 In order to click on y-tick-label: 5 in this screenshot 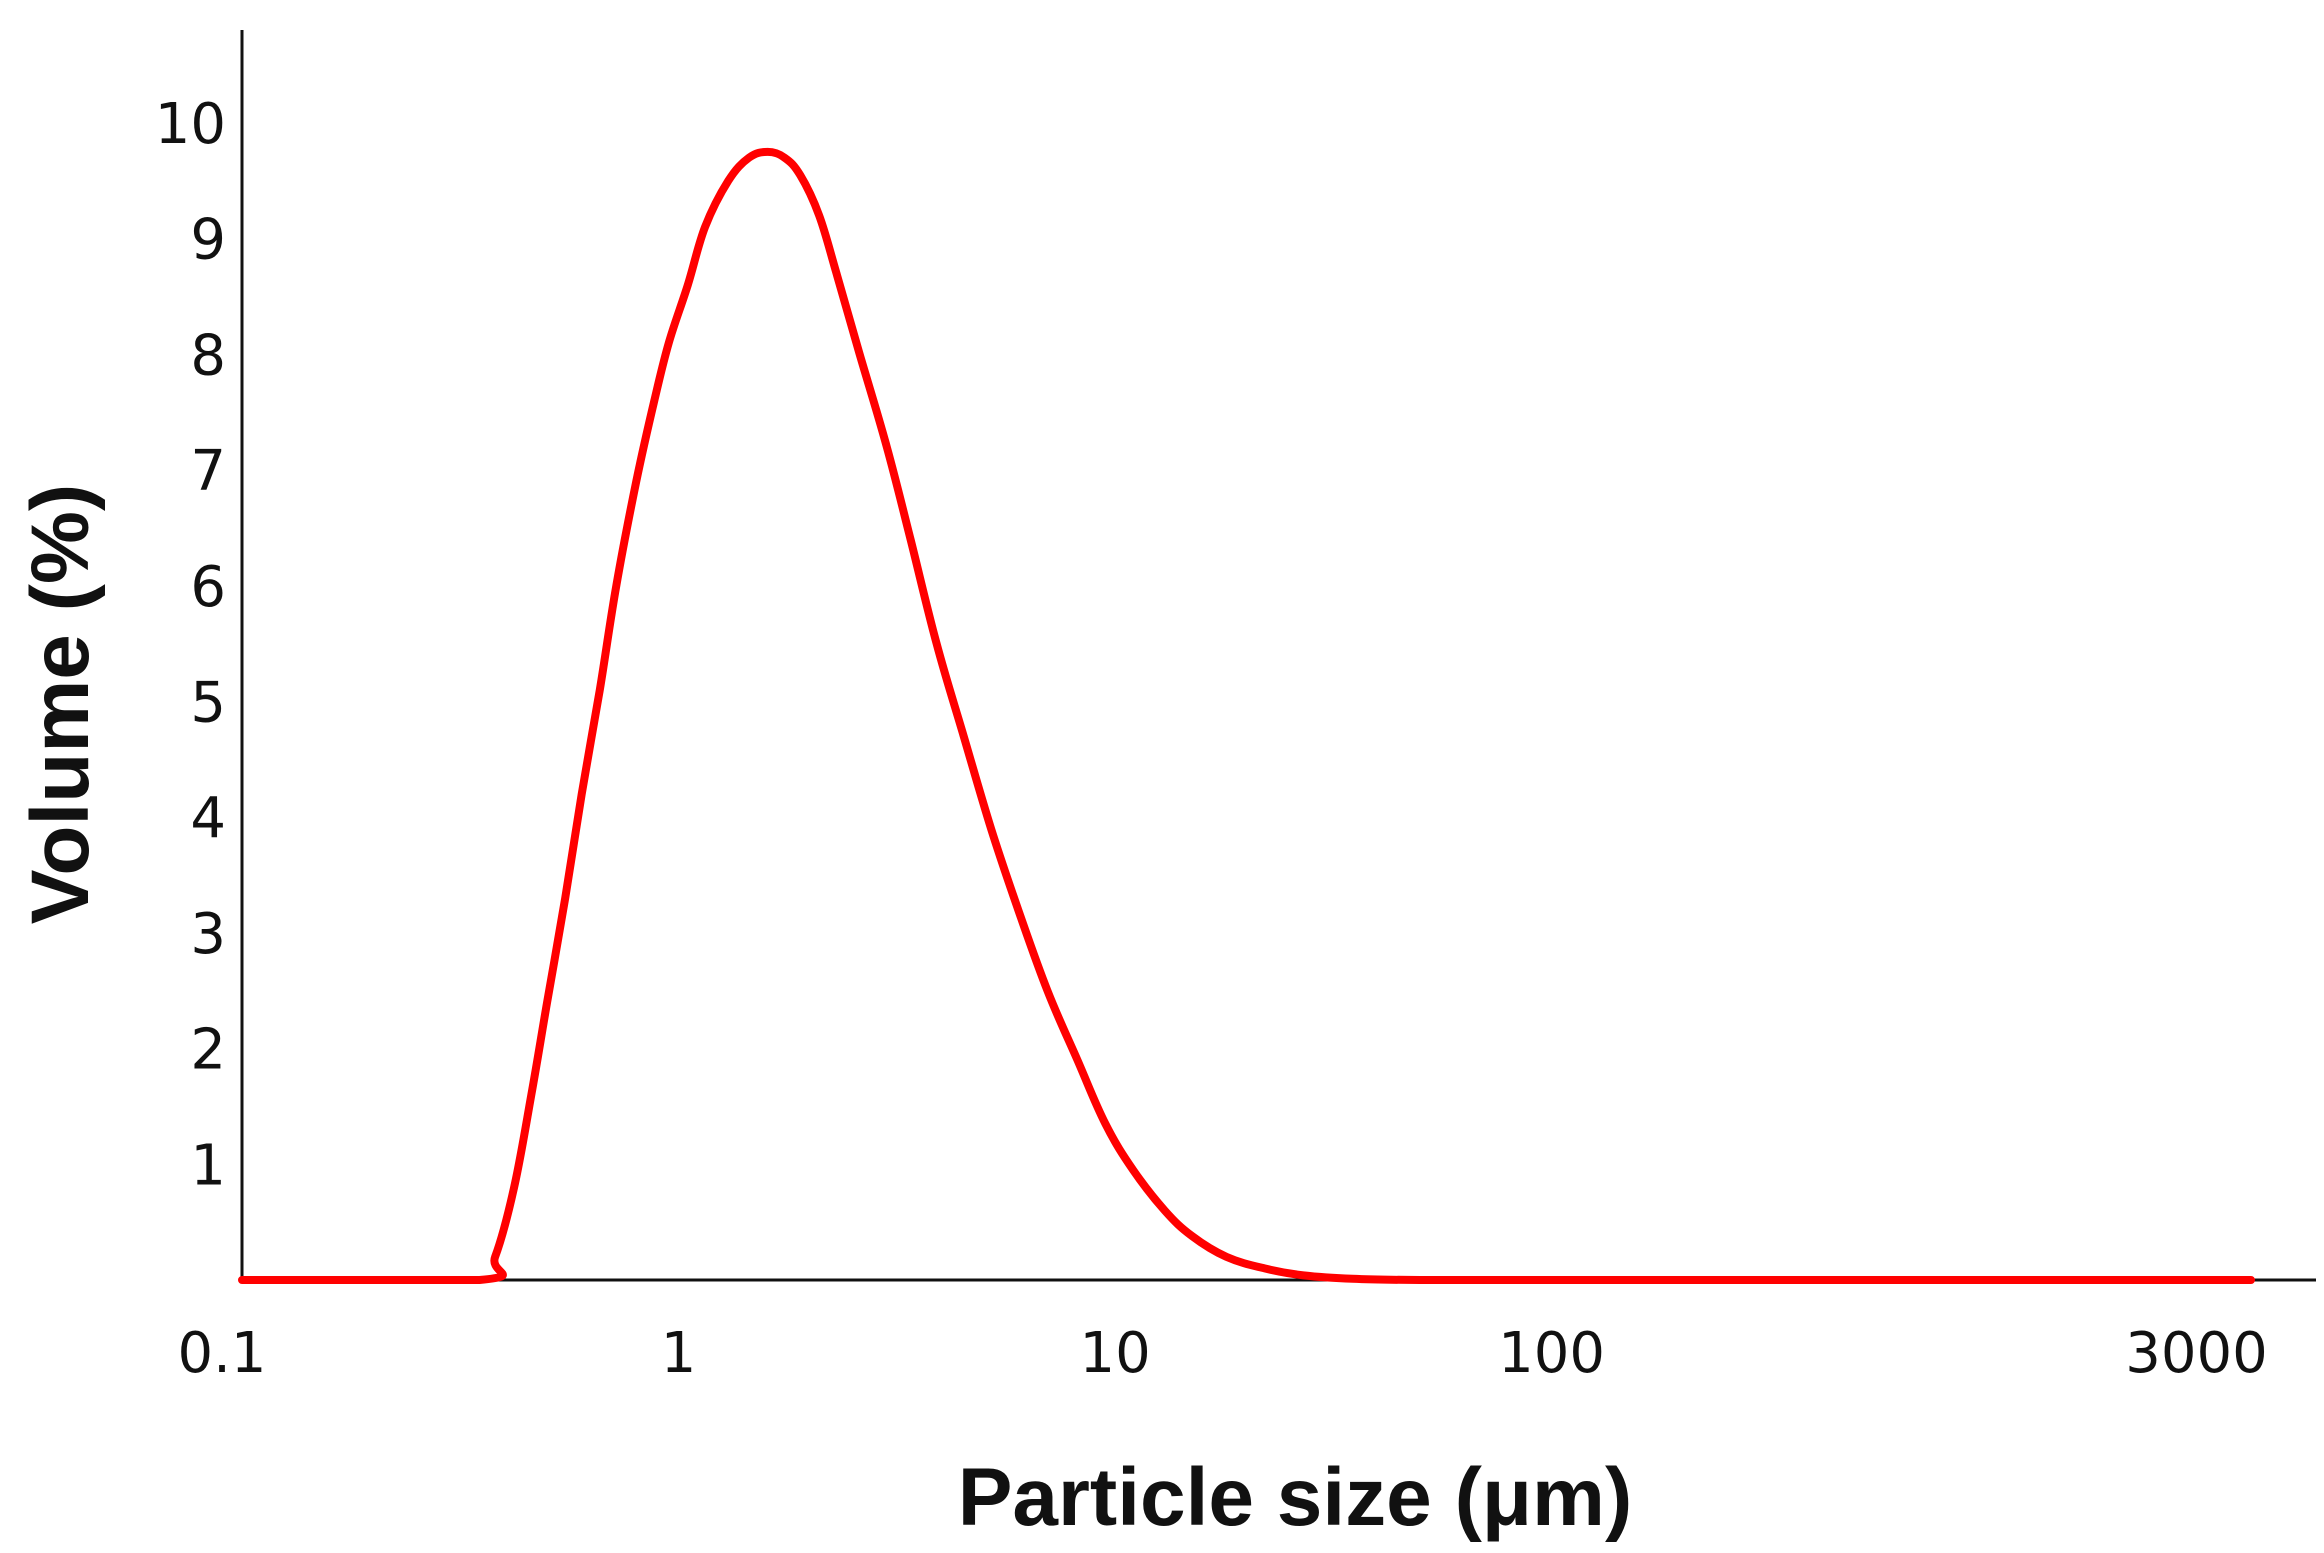, I will do `click(208, 703)`.